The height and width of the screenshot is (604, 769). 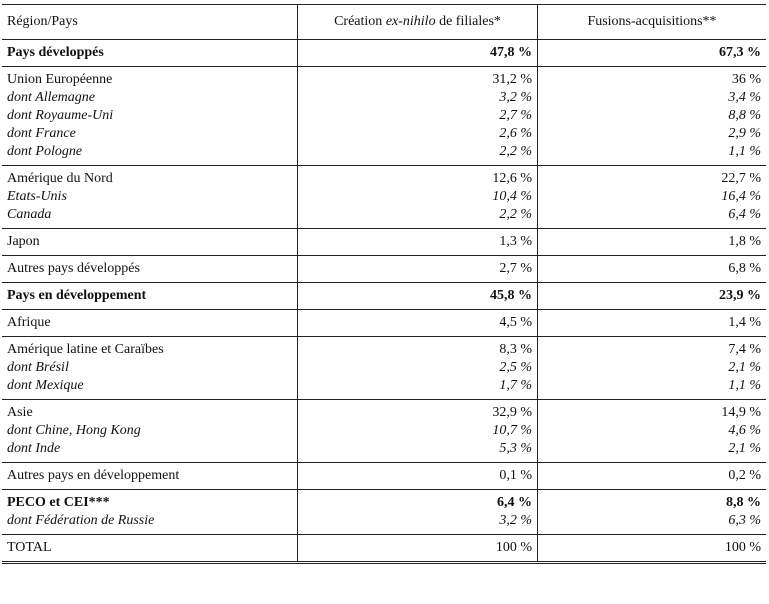 What do you see at coordinates (744, 349) in the screenshot?
I see `fusions-value: 7,4 %` at bounding box center [744, 349].